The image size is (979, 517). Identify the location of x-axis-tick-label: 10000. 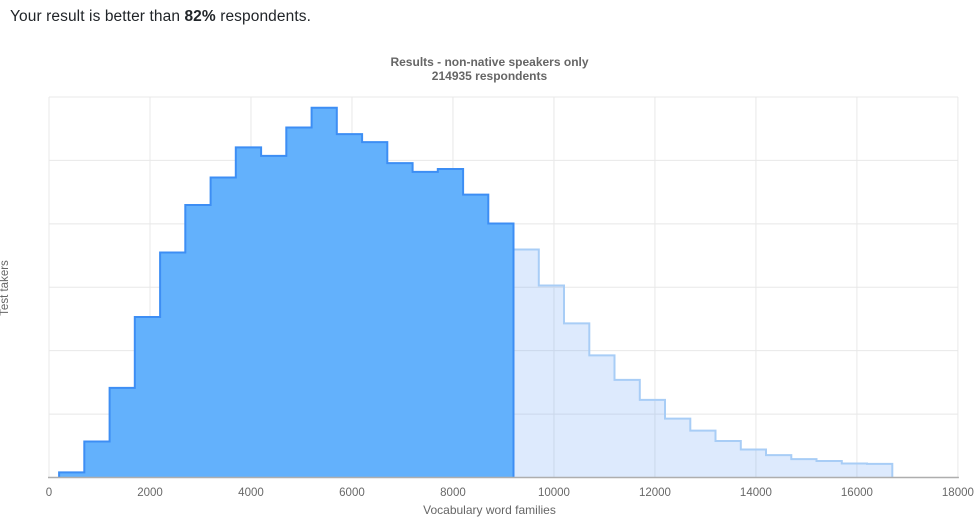
(554, 493).